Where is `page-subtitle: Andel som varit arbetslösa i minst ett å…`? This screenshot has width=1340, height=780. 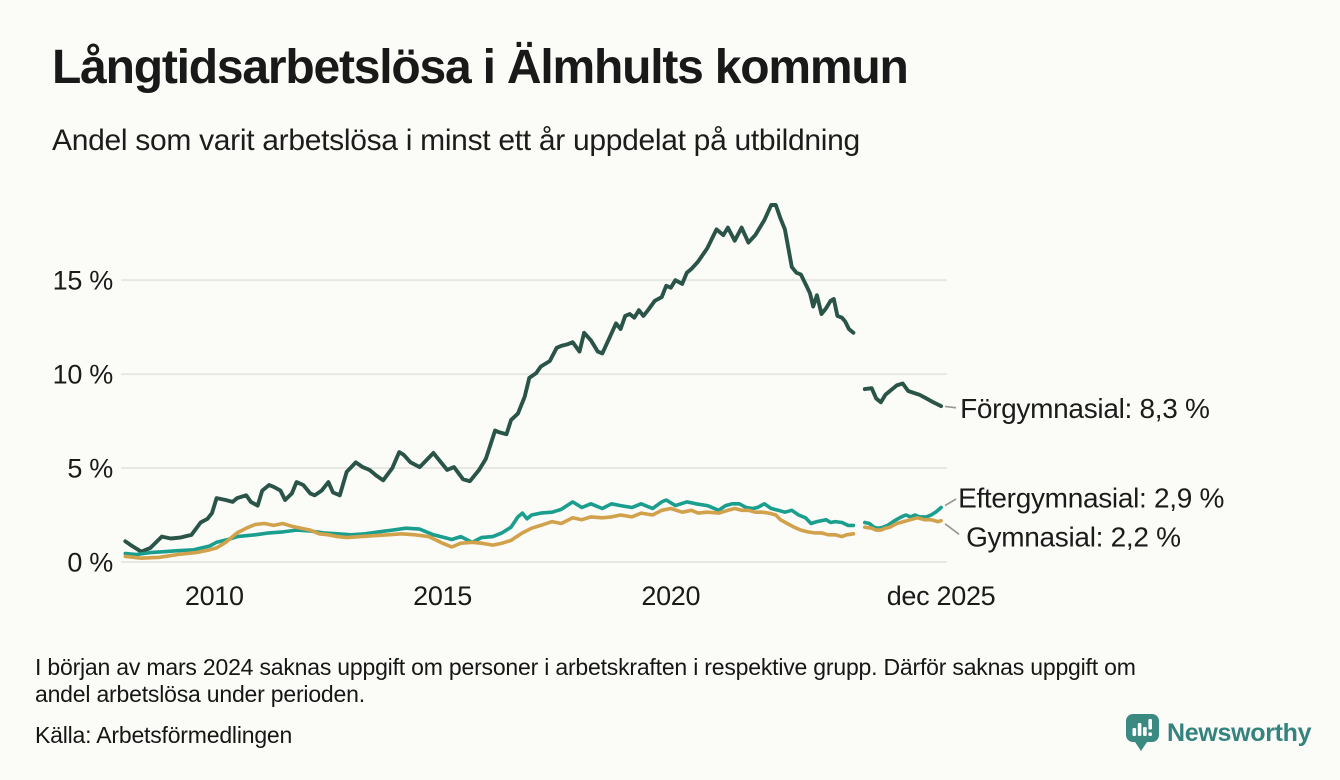
page-subtitle: Andel som varit arbetslösa i minst ett å… is located at coordinates (456, 140).